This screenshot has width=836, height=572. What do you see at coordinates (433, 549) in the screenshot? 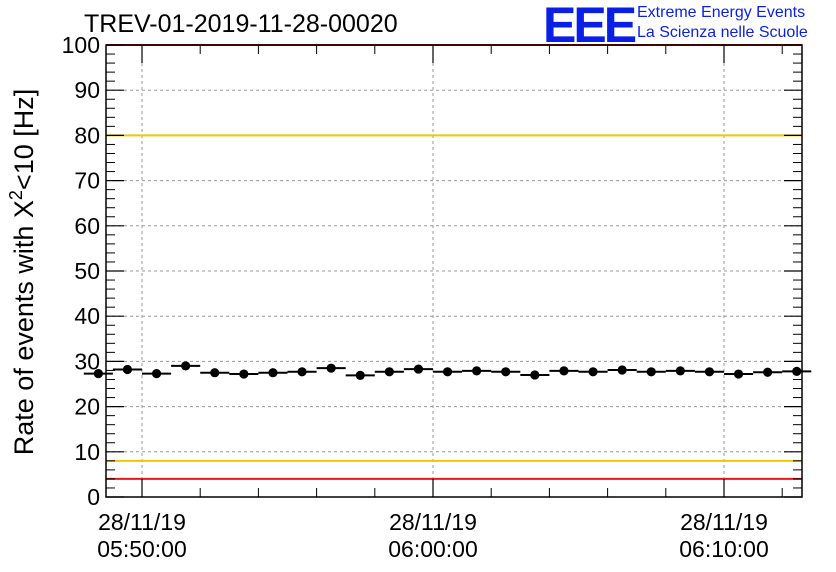
I see `x-tick-label-time: 06:00:00` at bounding box center [433, 549].